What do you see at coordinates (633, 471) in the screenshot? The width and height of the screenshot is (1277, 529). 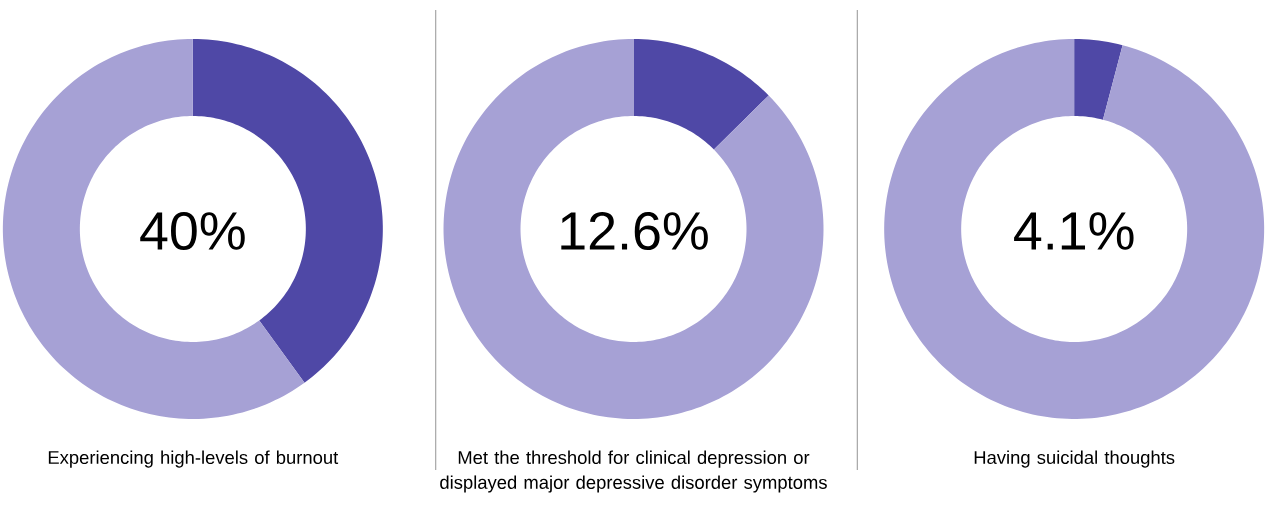 I see `text: Met the threshold for clinical depression or displayed major depressive disorder symptoms` at bounding box center [633, 471].